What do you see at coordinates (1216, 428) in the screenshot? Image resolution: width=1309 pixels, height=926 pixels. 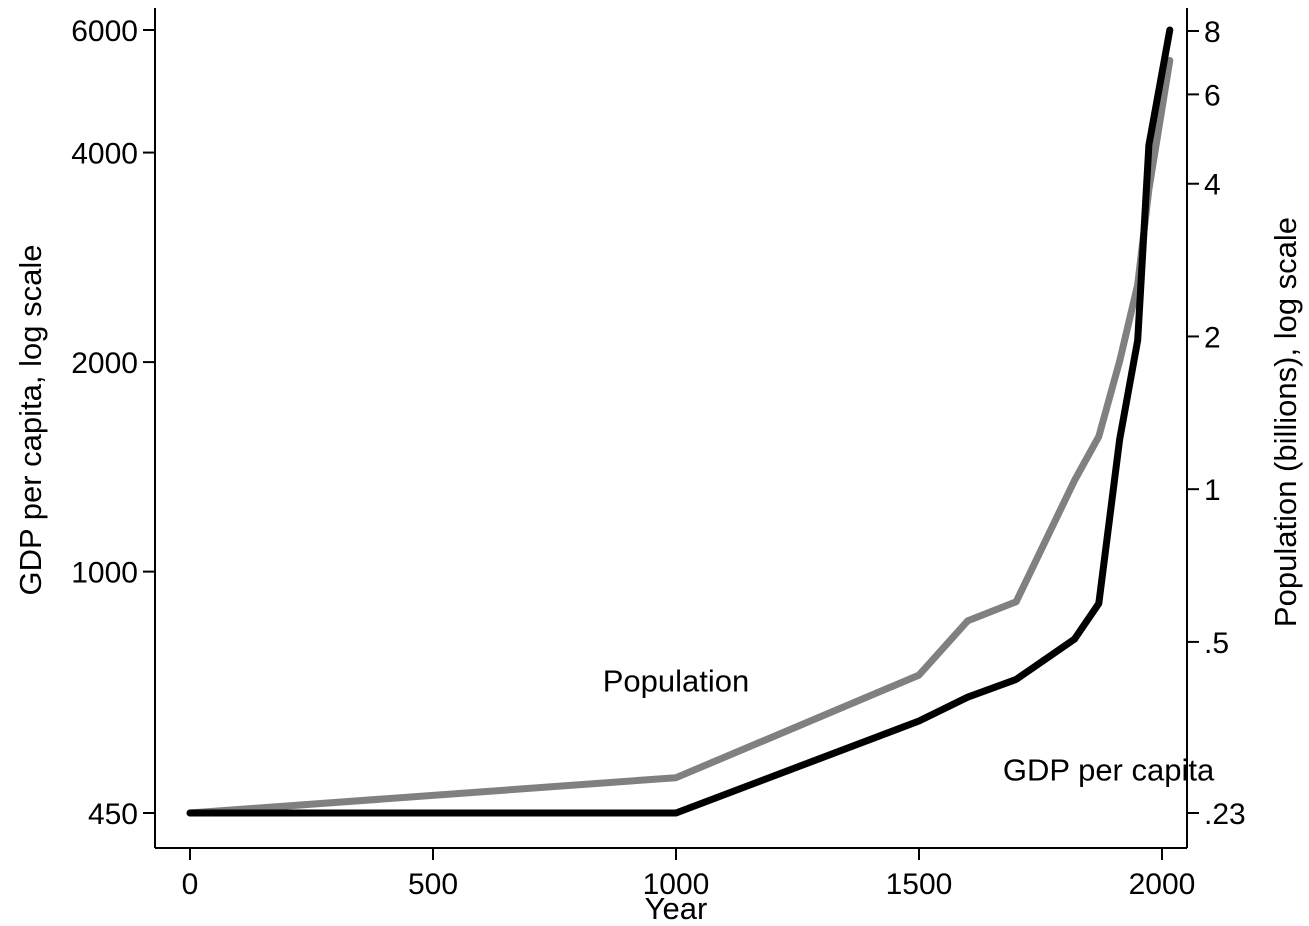 I see `right-y-axis: .23 .5 1 2 4 6 8` at bounding box center [1216, 428].